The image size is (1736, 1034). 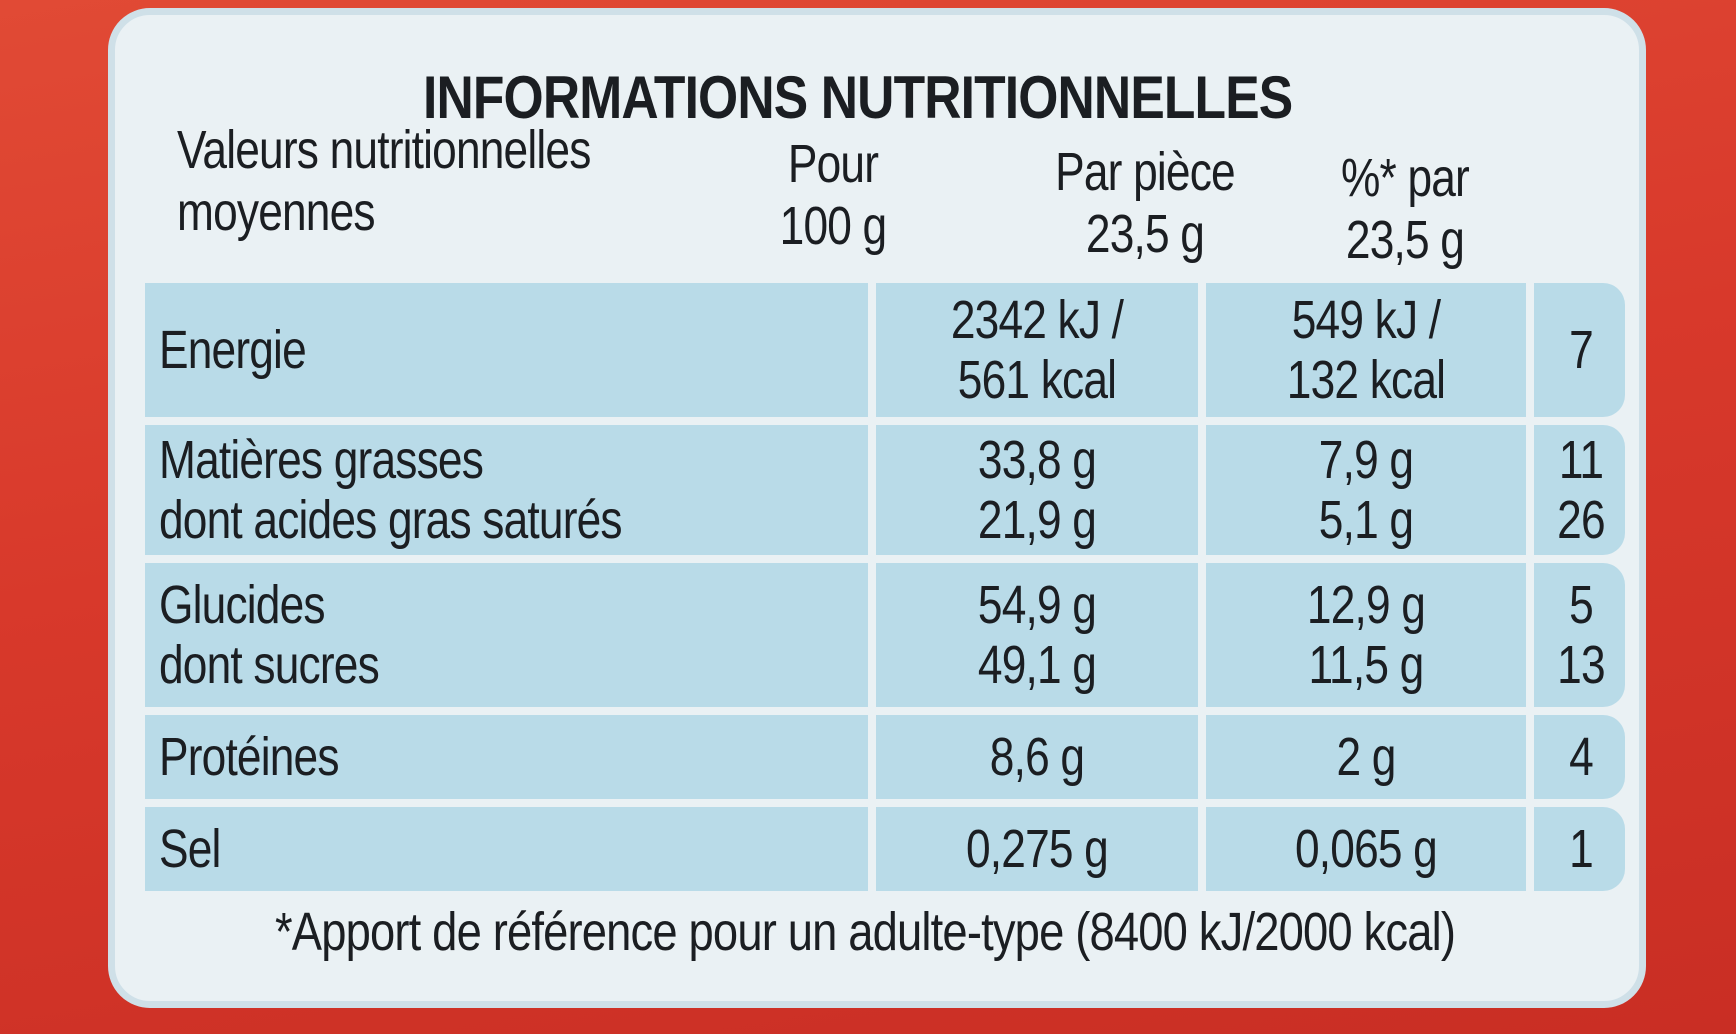 I want to click on cell-fat-label, so click(x=506, y=490).